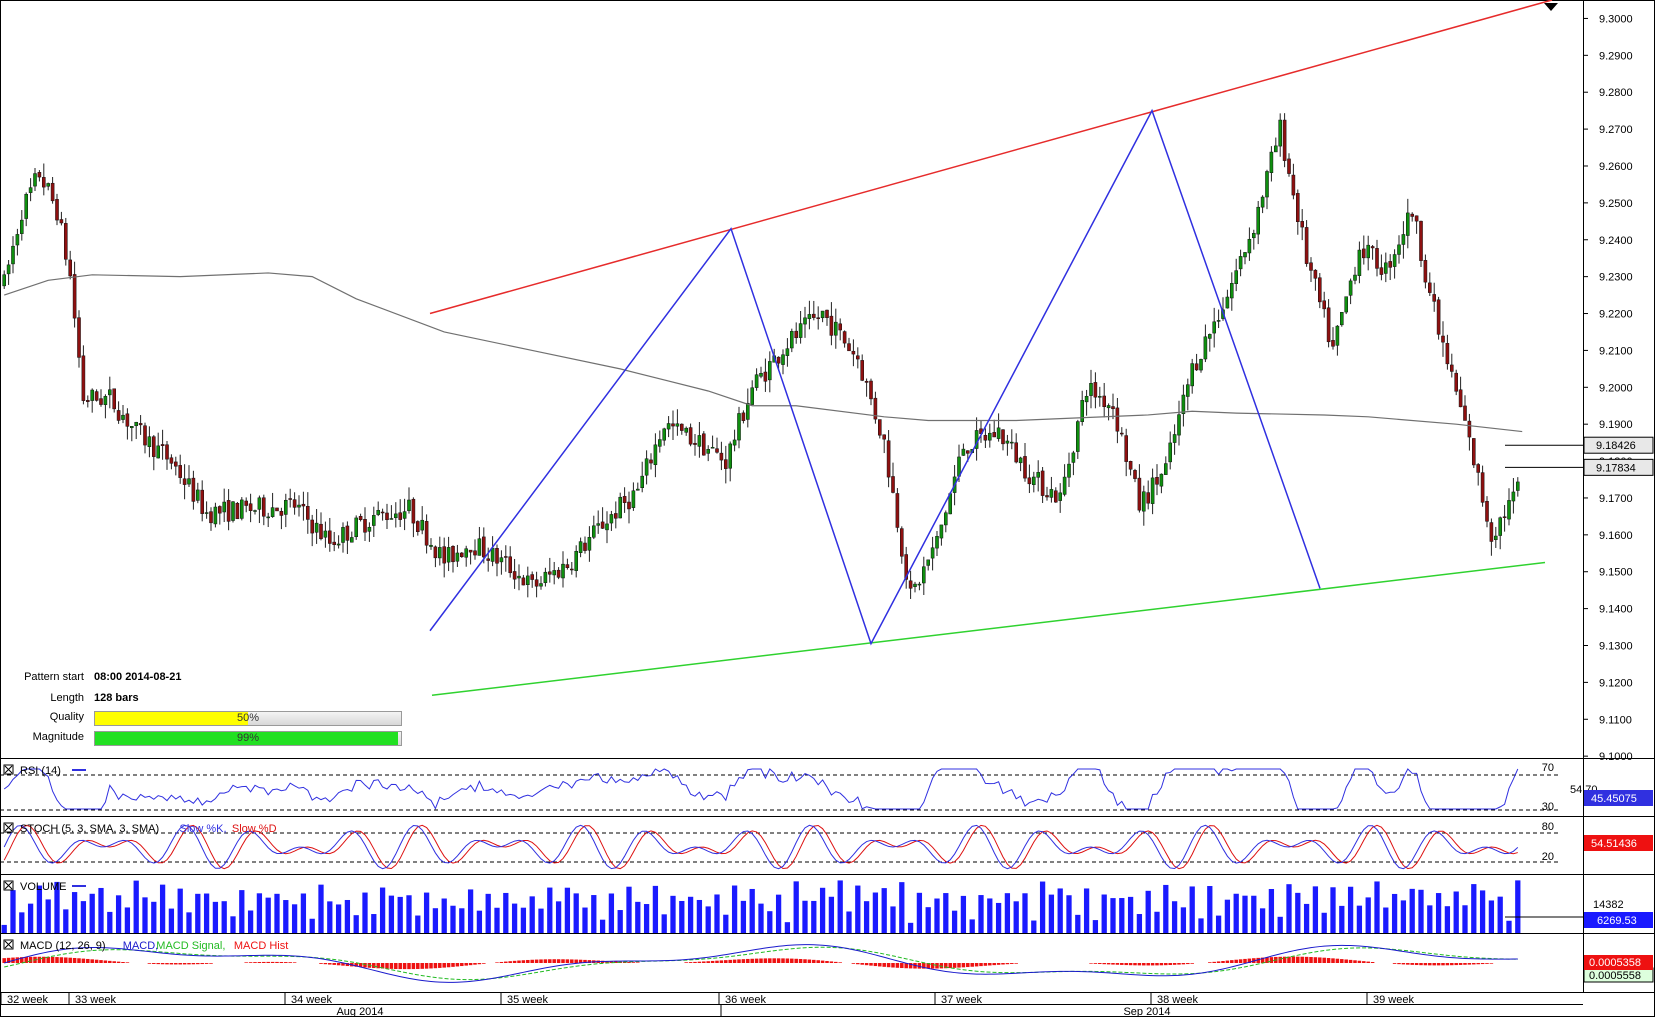  Describe the element at coordinates (1616, 683) in the screenshot. I see `price-tick-label: 9.1200` at that location.